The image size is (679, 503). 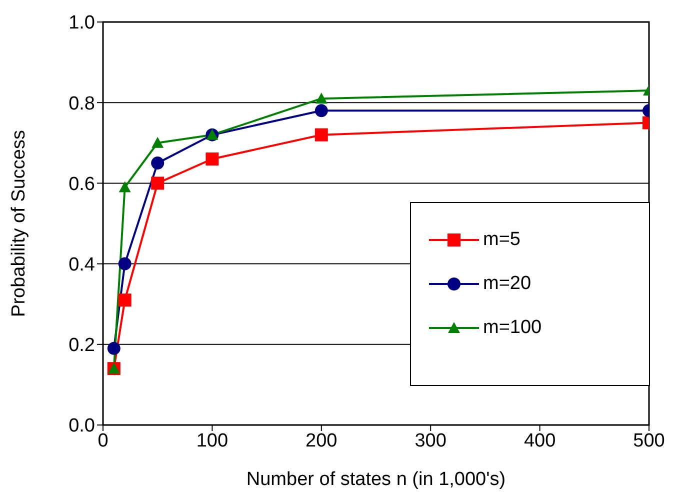 What do you see at coordinates (82, 265) in the screenshot?
I see `y-tick-label: 0.4` at bounding box center [82, 265].